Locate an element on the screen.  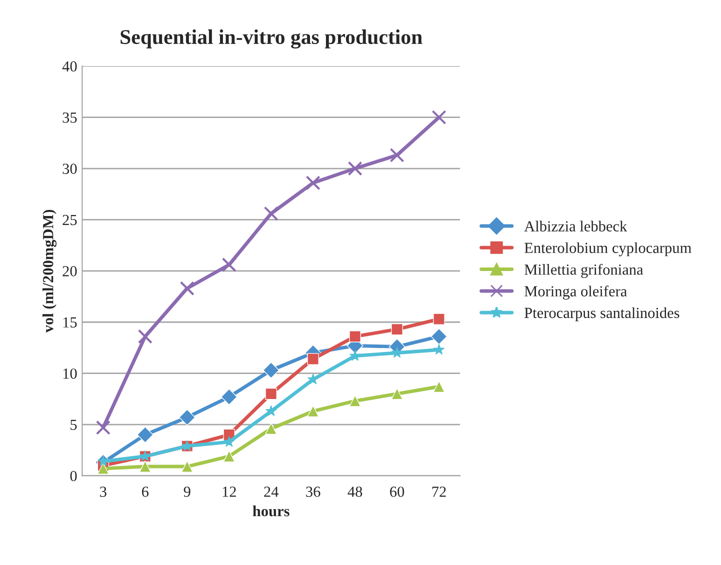
x-tick-label: 3 is located at coordinates (103, 491).